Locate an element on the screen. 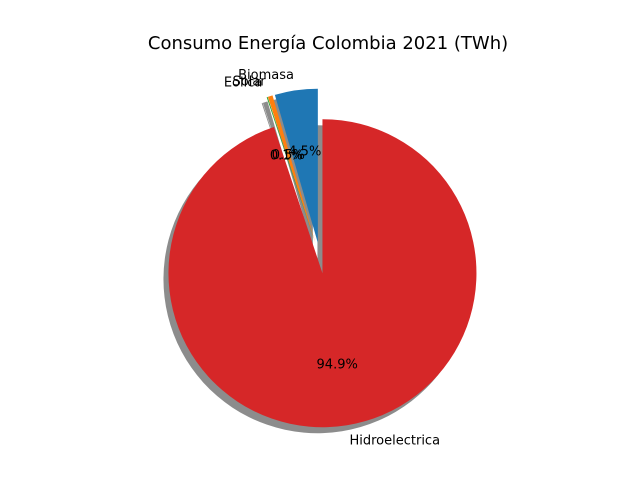  percent-label-hidroelectrica: 94.9% is located at coordinates (337, 364).